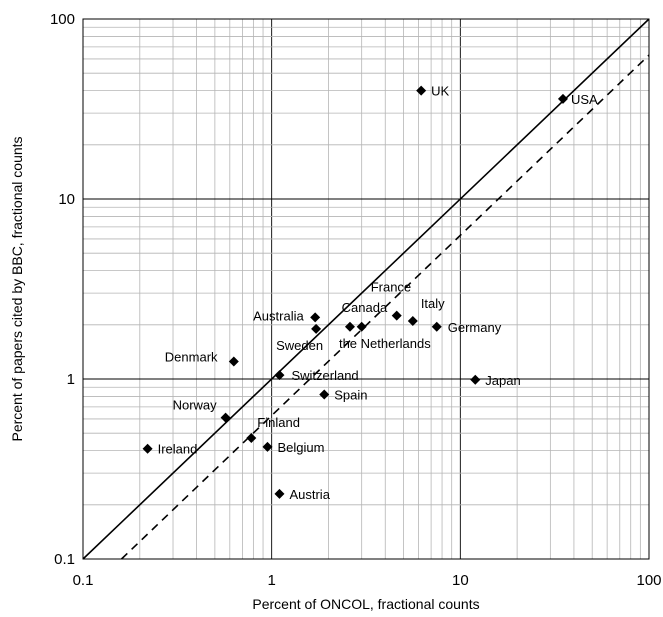 The height and width of the screenshot is (617, 663). What do you see at coordinates (391, 287) in the screenshot?
I see `point-label: France` at bounding box center [391, 287].